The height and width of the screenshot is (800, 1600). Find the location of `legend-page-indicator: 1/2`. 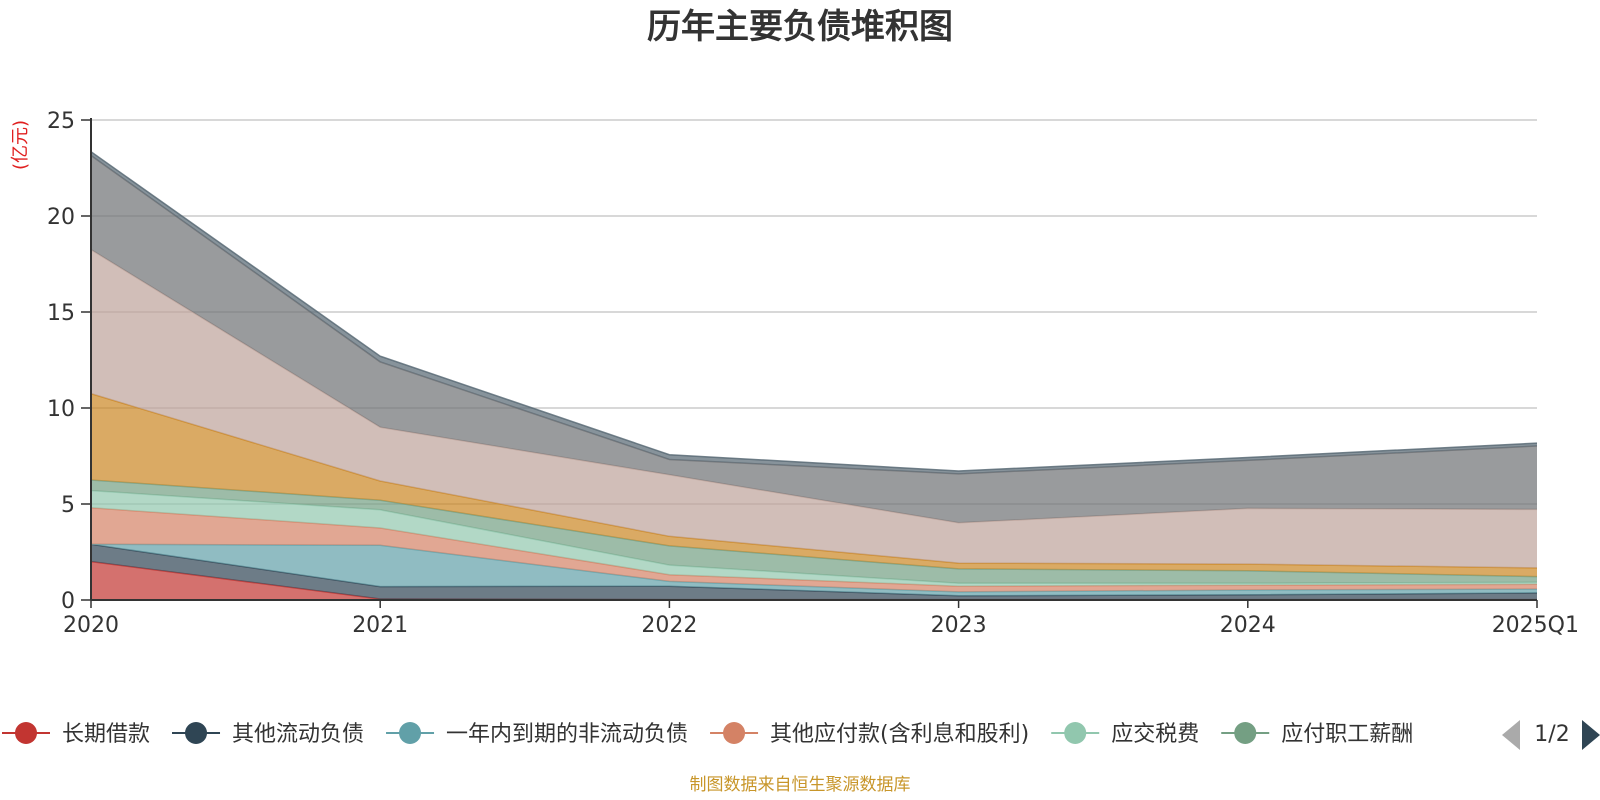

legend-page-indicator: 1/2 is located at coordinates (1551, 734).